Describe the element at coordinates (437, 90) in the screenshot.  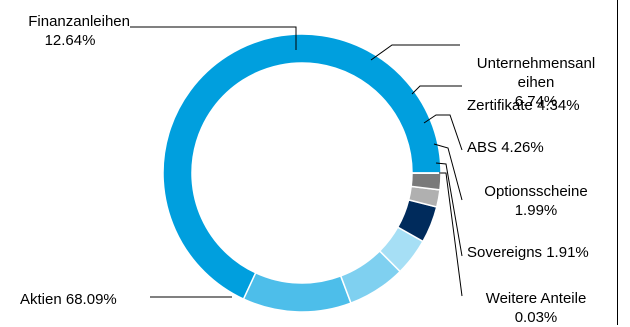
I see `leader-line-zertifikate` at that location.